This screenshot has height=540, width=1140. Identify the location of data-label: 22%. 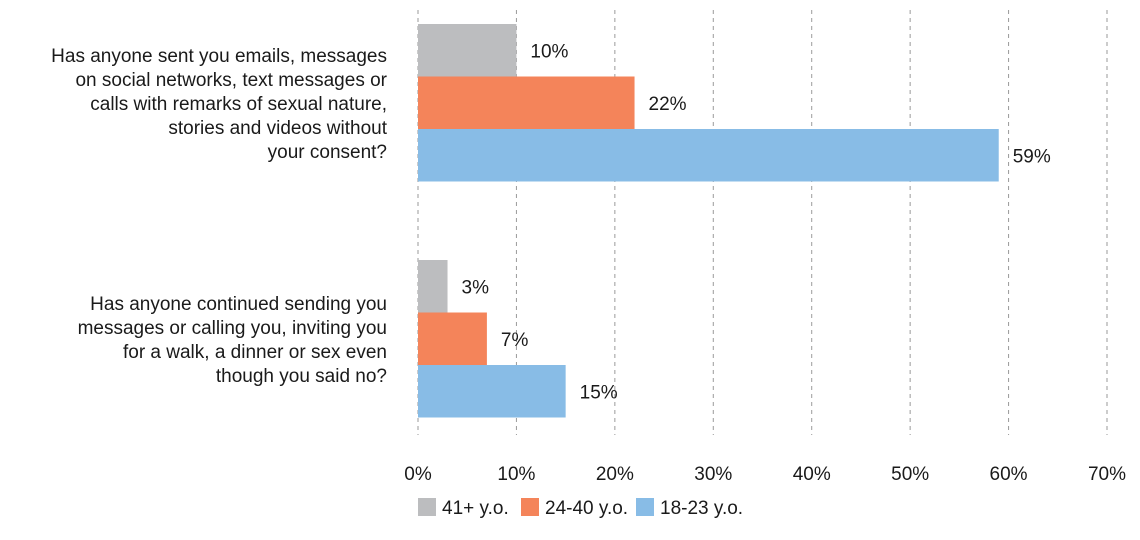
(668, 104).